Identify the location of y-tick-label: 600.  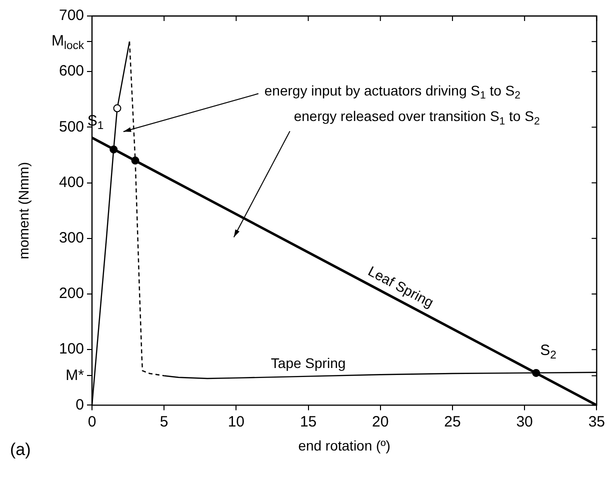
(71, 71).